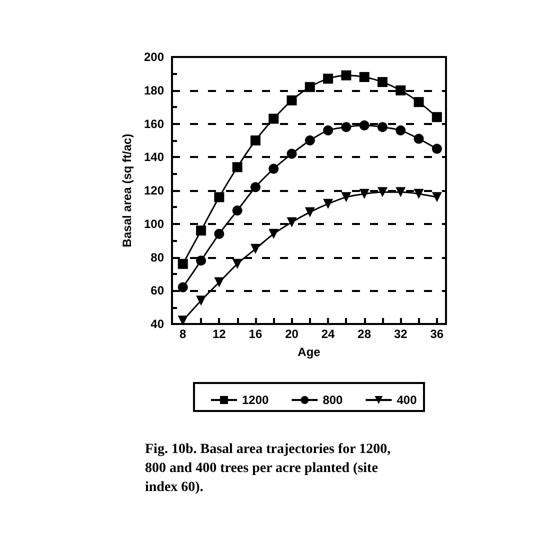 This screenshot has height=550, width=538. Describe the element at coordinates (437, 334) in the screenshot. I see `x-tick-label: 36` at that location.